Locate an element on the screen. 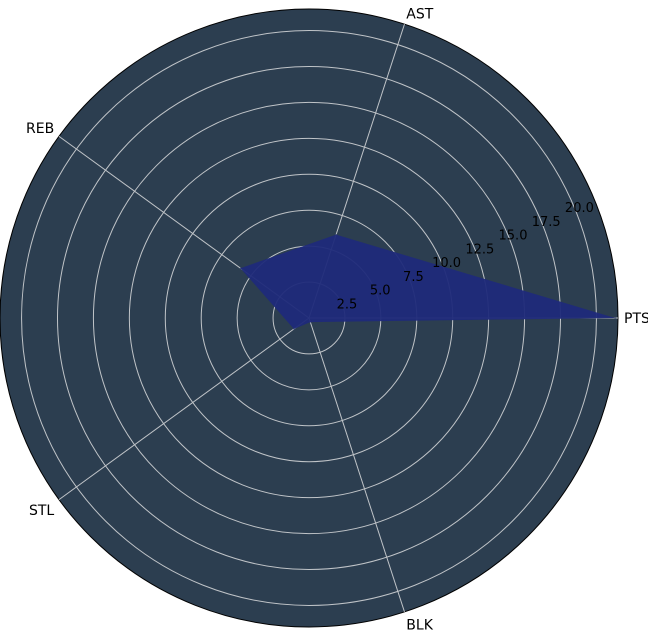 The height and width of the screenshot is (636, 648). axis-label-reb: REB is located at coordinates (40, 129).